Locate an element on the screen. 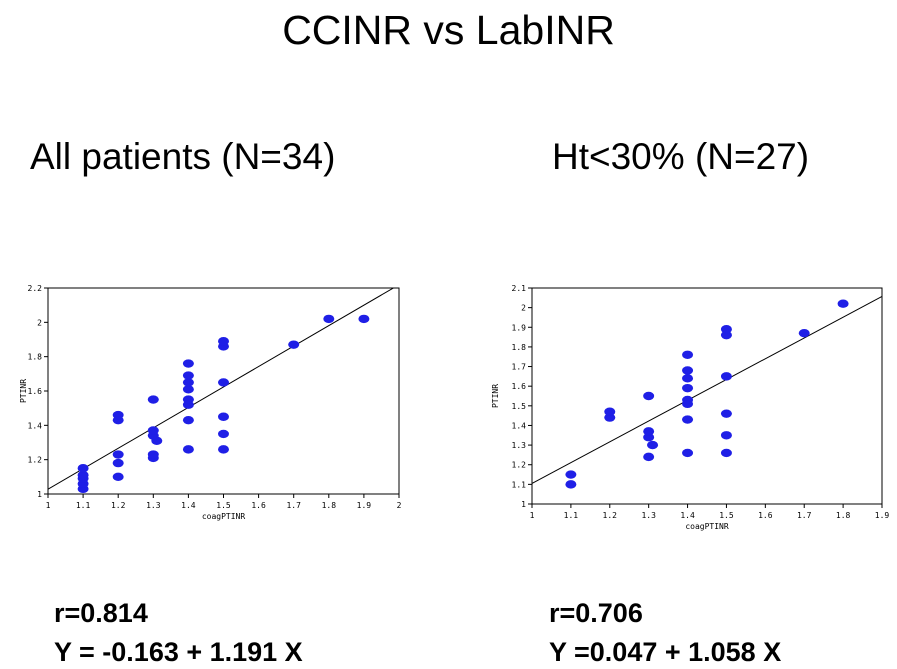  y-tick-label: 1.7 is located at coordinates (519, 367).